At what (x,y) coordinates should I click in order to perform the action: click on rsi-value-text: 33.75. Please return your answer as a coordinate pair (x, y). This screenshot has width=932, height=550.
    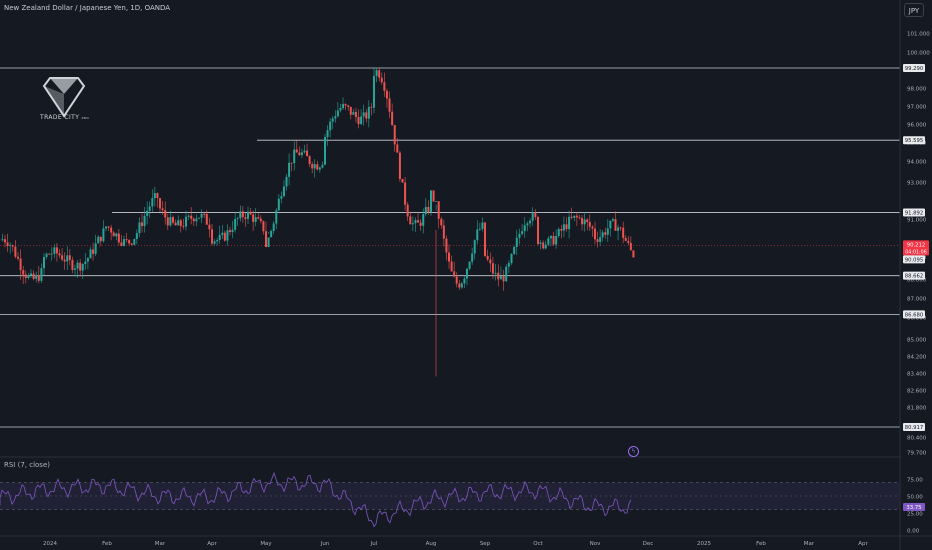
    Looking at the image, I should click on (913, 508).